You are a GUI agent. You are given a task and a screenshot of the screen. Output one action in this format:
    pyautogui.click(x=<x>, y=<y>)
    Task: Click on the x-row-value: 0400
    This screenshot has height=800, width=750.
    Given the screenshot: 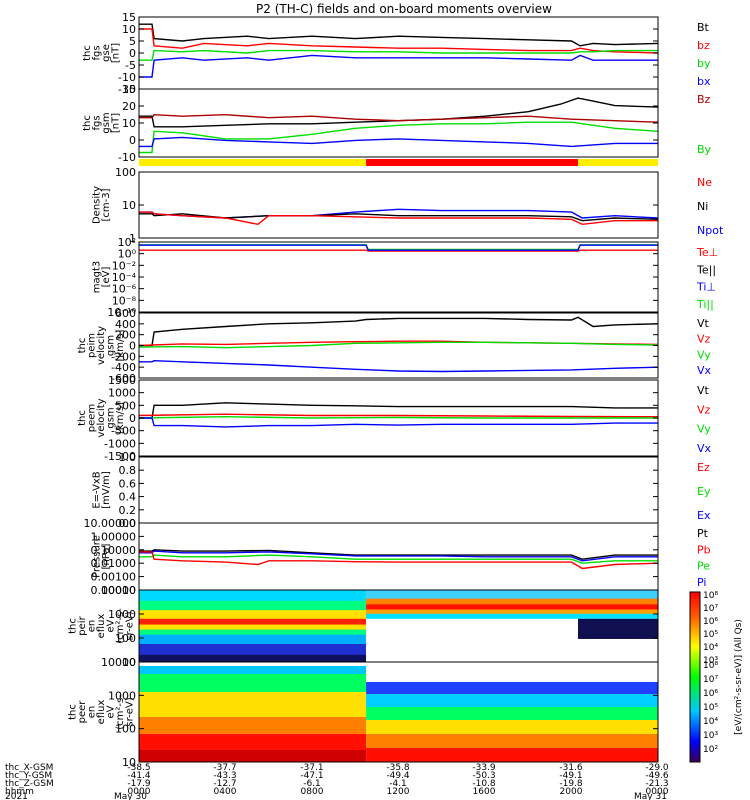 What is the action you would take?
    pyautogui.click(x=225, y=792)
    